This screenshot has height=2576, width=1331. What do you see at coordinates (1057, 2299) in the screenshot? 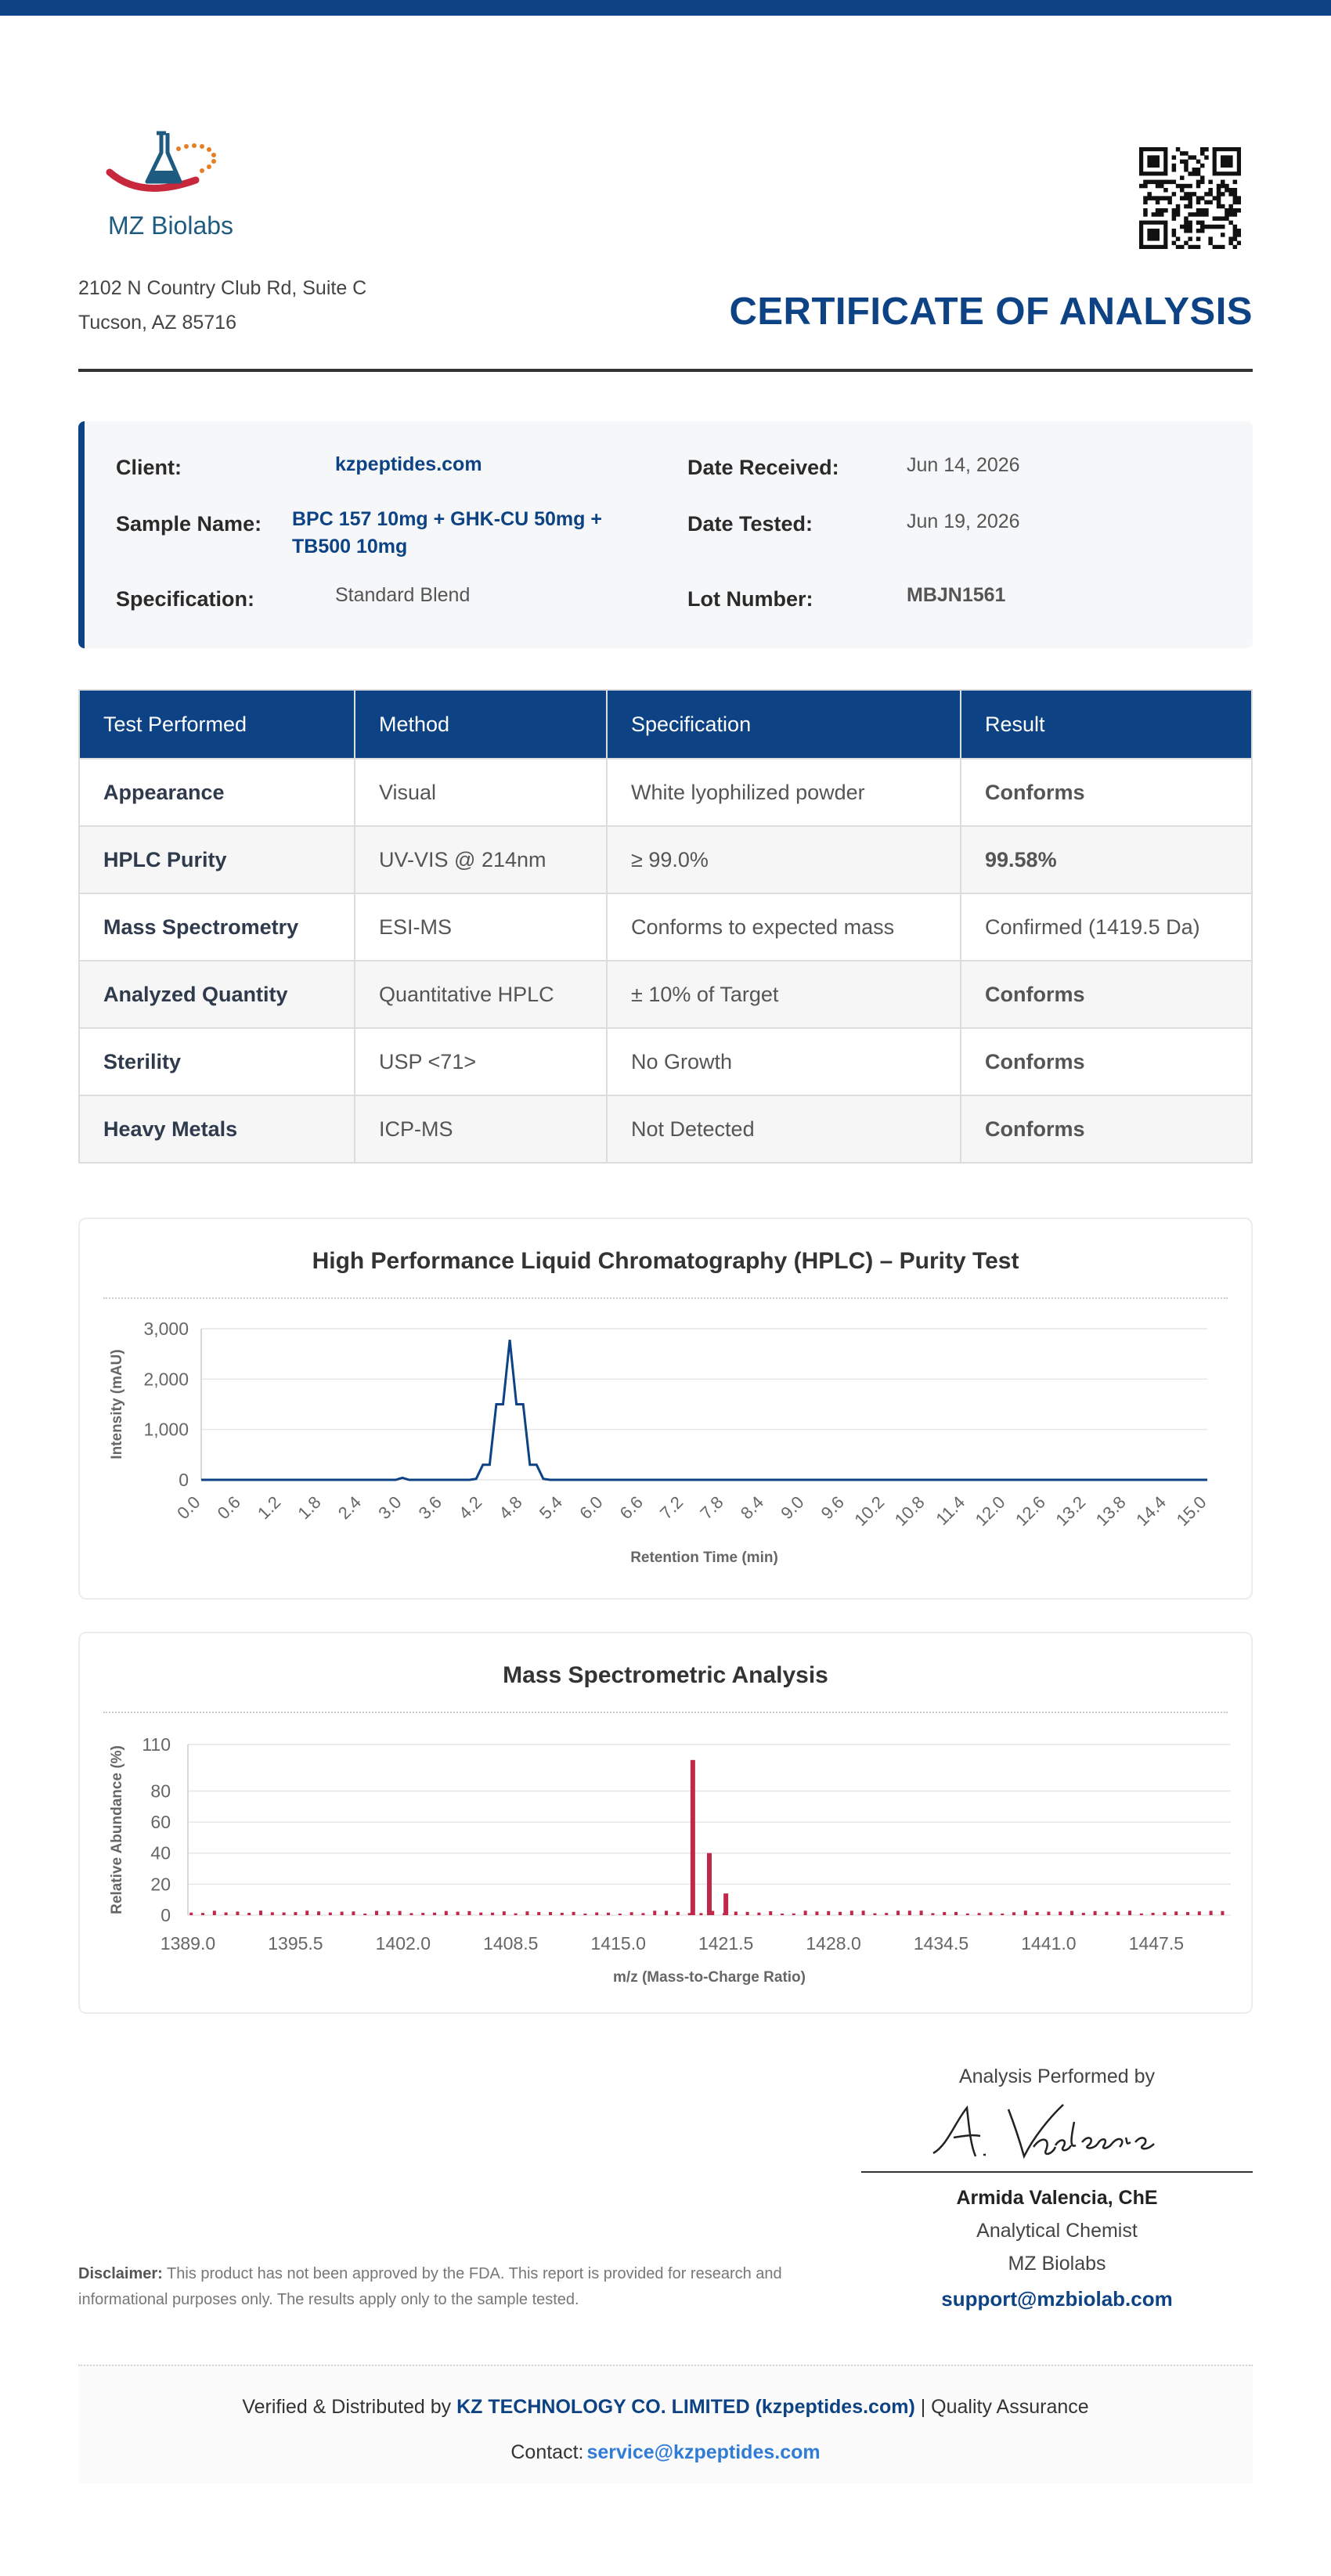
I see `support-email-link: support@mzbiolab.com` at bounding box center [1057, 2299].